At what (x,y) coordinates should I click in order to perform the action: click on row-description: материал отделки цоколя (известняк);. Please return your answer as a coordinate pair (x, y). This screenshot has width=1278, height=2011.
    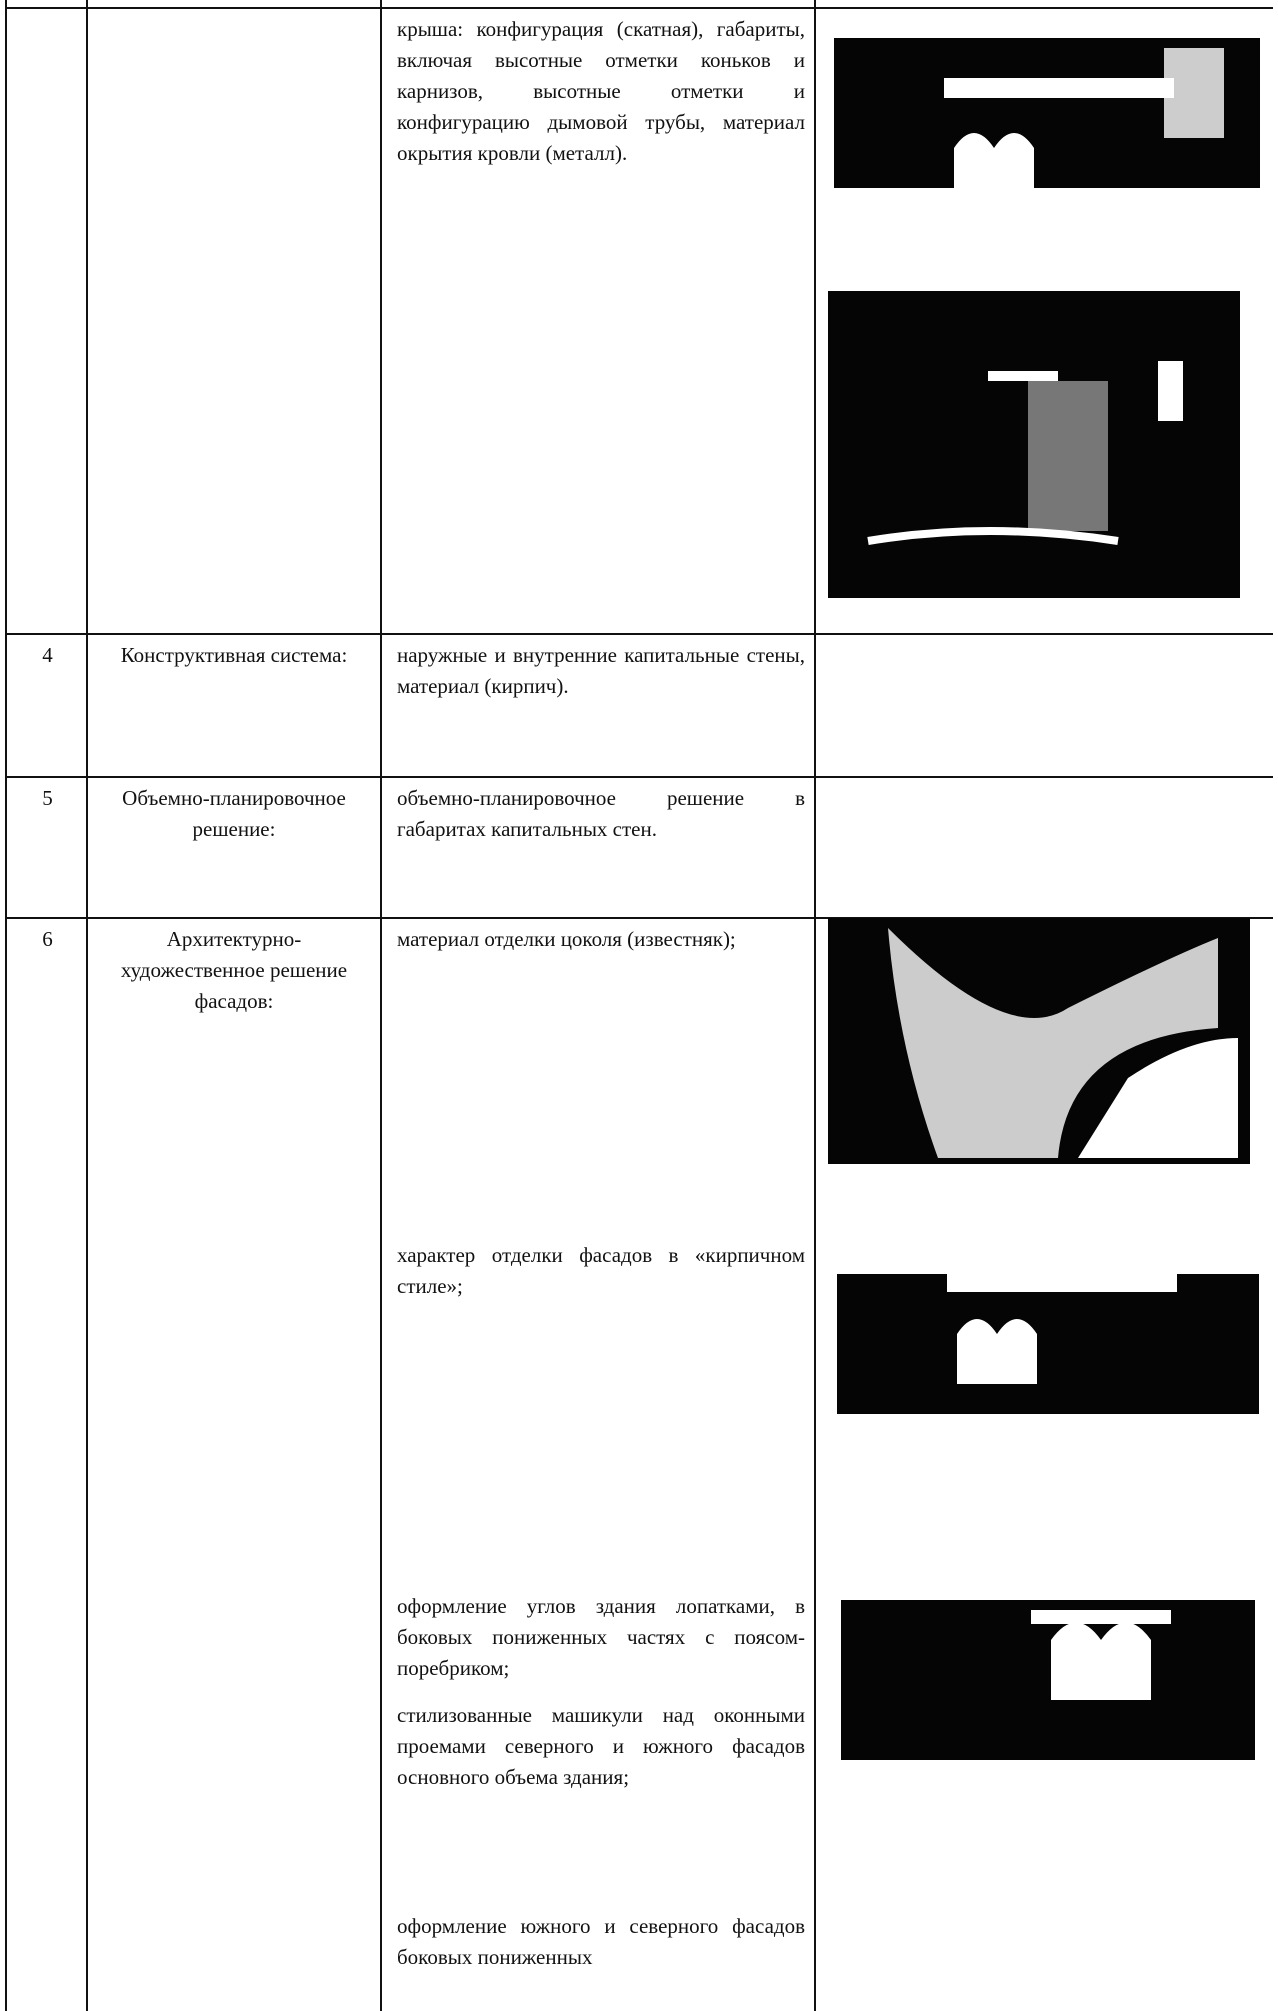
    Looking at the image, I should click on (566, 939).